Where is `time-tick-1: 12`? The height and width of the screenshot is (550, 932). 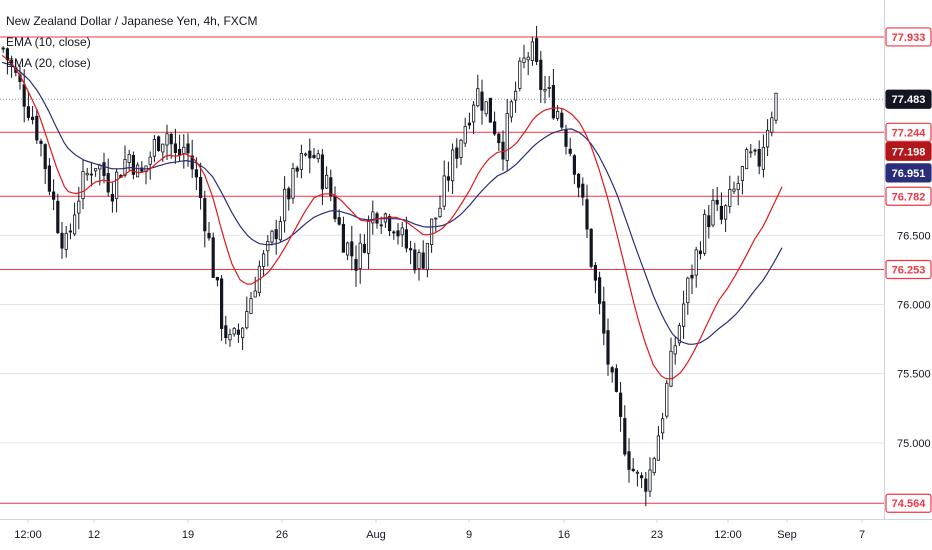
time-tick-1: 12 is located at coordinates (94, 535).